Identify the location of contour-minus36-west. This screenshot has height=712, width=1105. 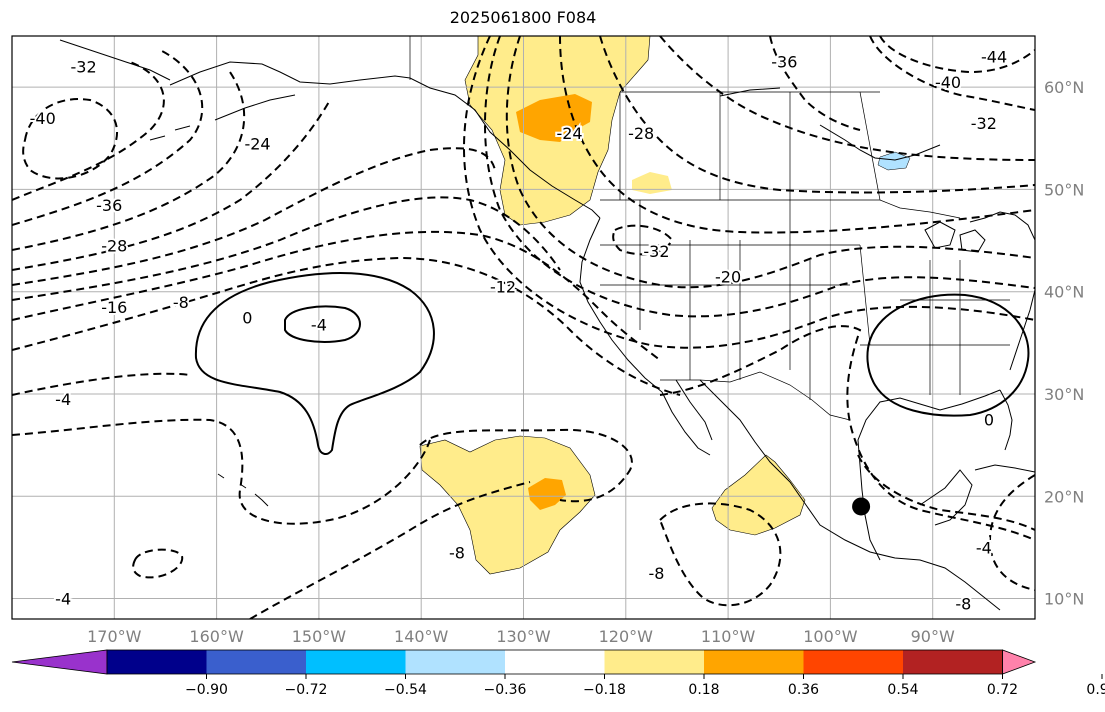
(88, 131).